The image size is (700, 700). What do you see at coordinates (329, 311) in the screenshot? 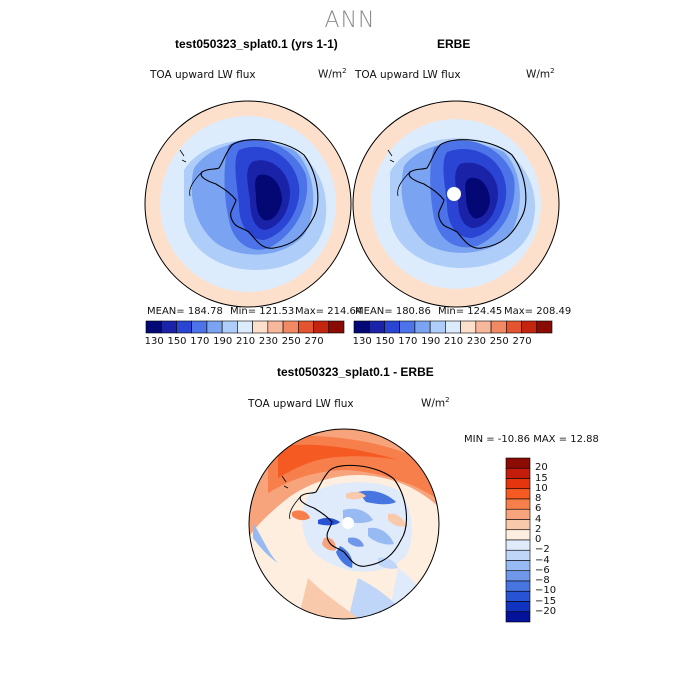
I see `panel1-max: Max= 214.64` at bounding box center [329, 311].